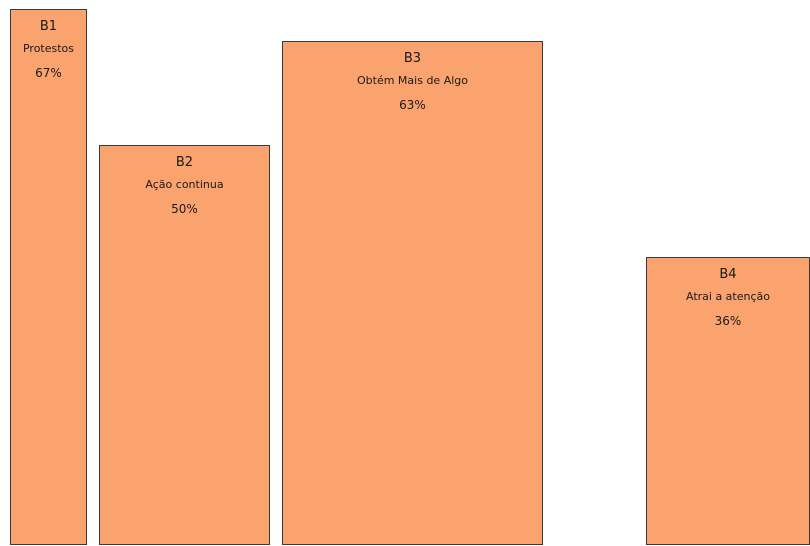 Image resolution: width=810 pixels, height=546 pixels. What do you see at coordinates (184, 209) in the screenshot?
I see `bar-value-label: 50%` at bounding box center [184, 209].